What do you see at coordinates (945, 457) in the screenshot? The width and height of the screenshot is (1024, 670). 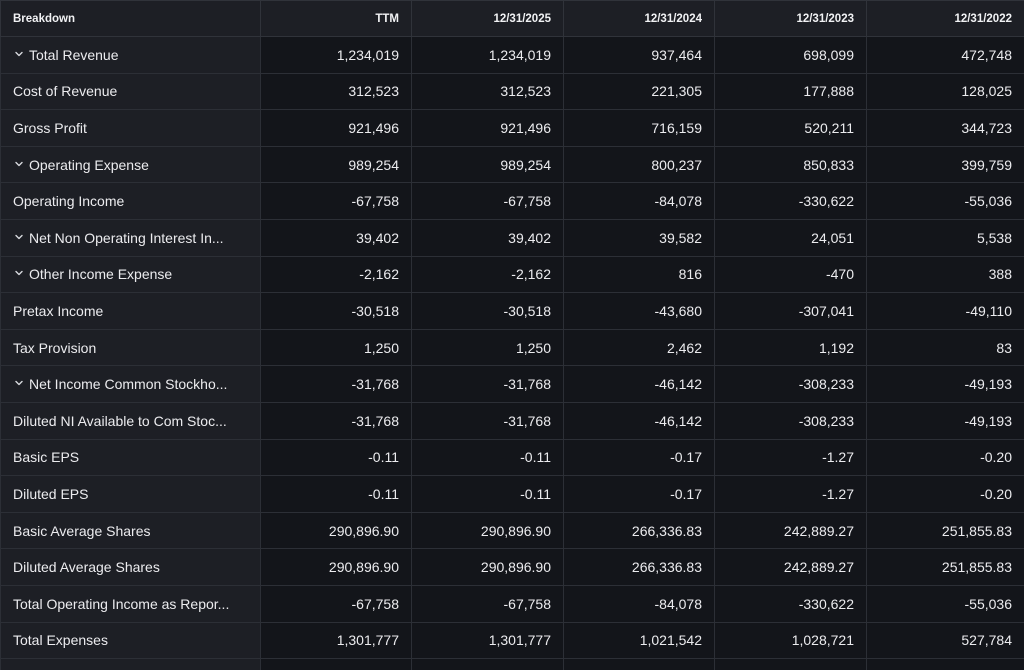 I see `value-cell: -0.20` at bounding box center [945, 457].